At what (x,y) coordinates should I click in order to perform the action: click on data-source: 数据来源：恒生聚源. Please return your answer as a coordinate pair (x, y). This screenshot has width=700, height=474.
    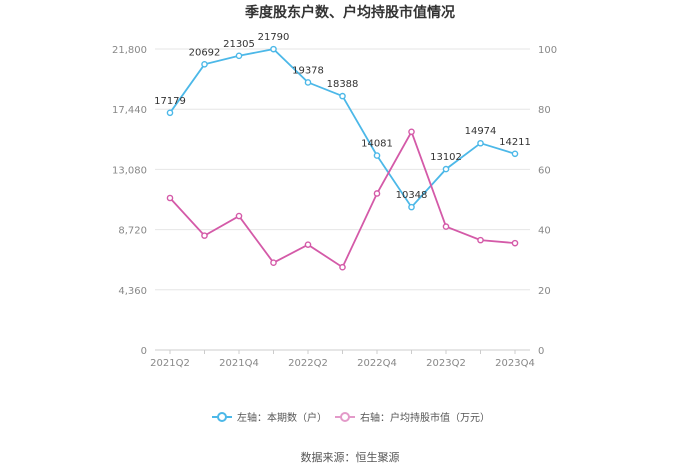
    Looking at the image, I should click on (350, 457).